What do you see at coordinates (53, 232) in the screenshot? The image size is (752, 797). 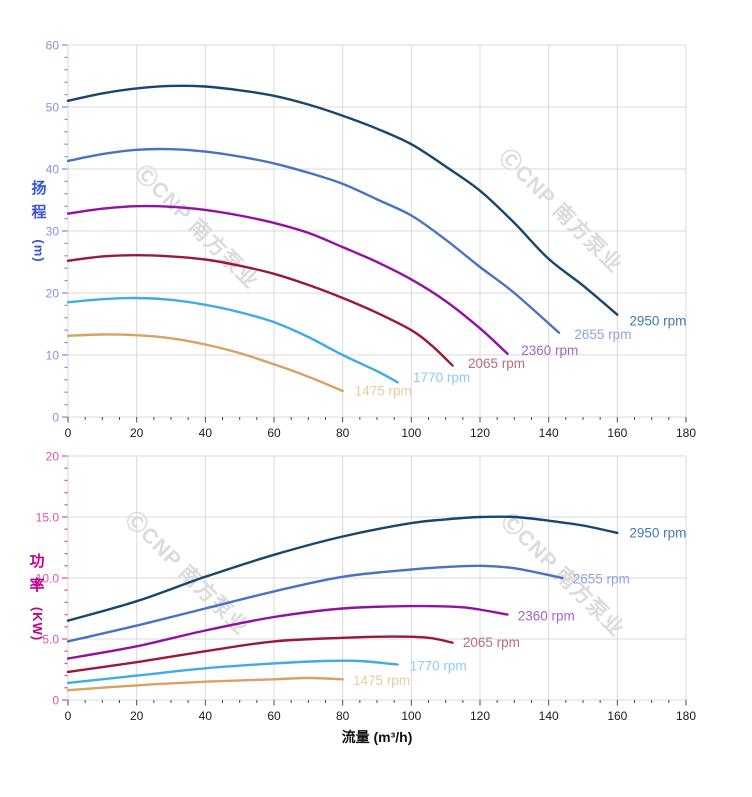 I see `y-tick-label: 30` at bounding box center [53, 232].